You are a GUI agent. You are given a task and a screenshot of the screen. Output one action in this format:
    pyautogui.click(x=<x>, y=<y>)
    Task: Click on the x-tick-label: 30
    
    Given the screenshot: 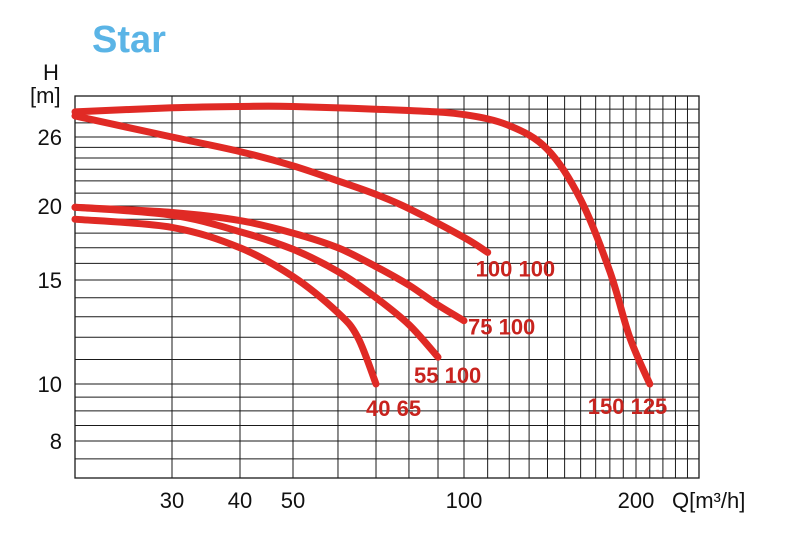 What is the action you would take?
    pyautogui.click(x=172, y=500)
    